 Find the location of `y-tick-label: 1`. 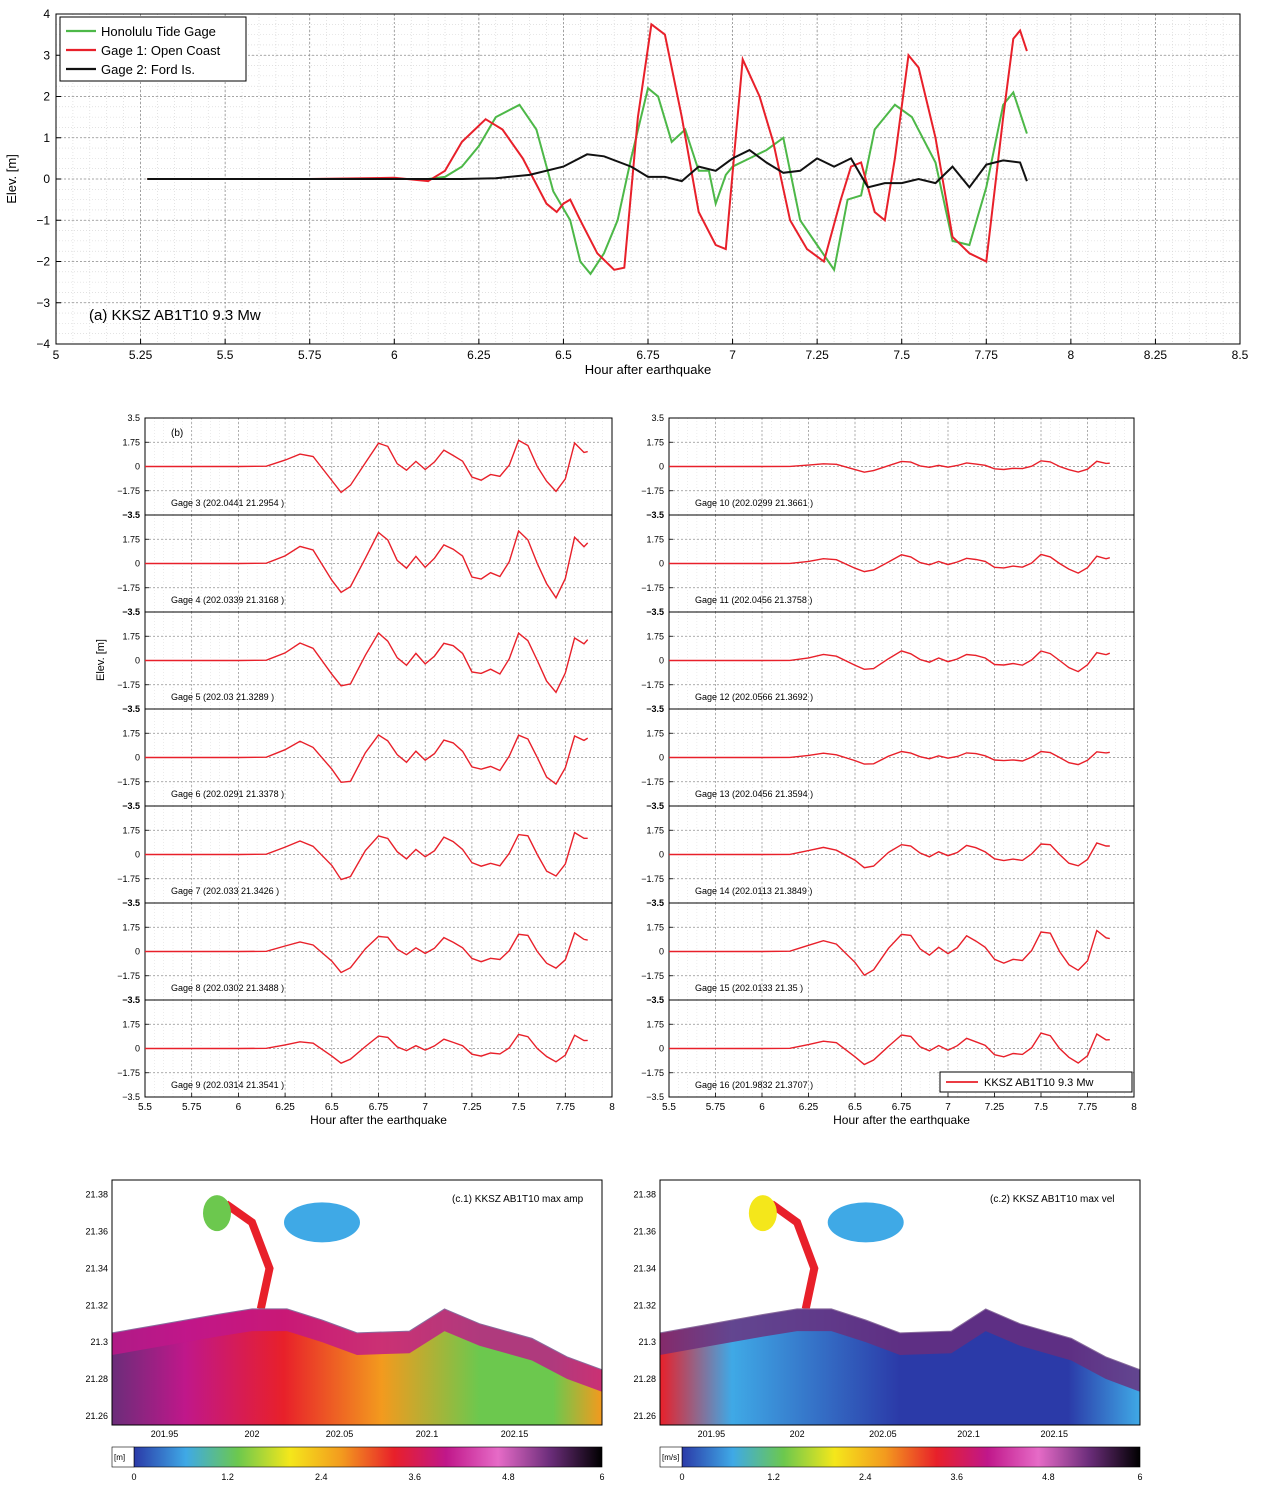

y-tick-label: 1 is located at coordinates (46, 138).